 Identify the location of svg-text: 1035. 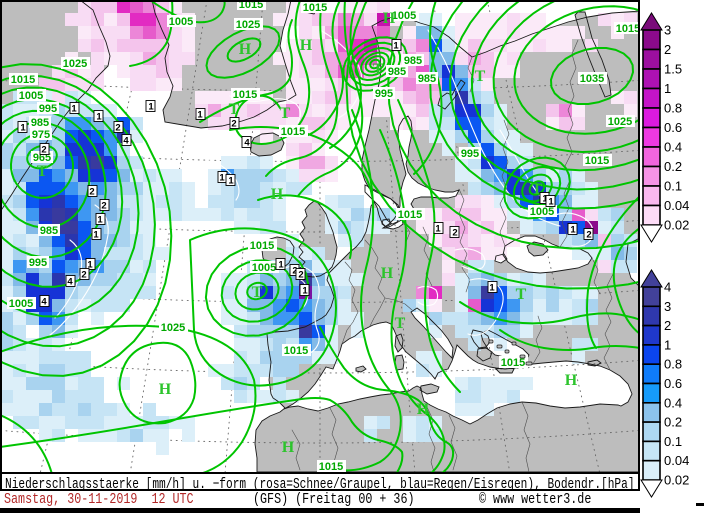
(592, 79).